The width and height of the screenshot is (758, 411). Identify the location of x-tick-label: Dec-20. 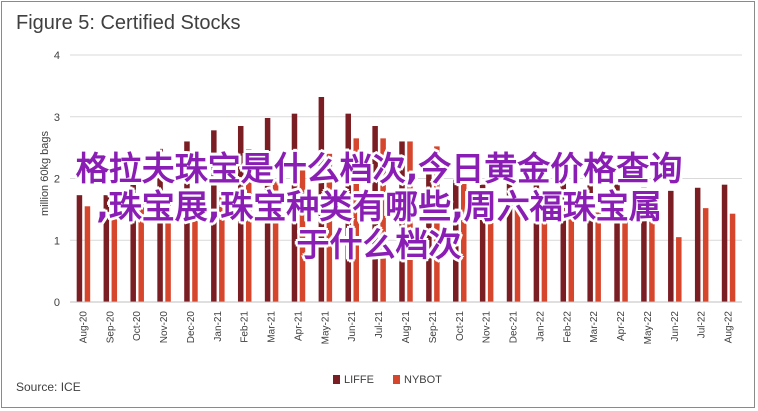
(191, 327).